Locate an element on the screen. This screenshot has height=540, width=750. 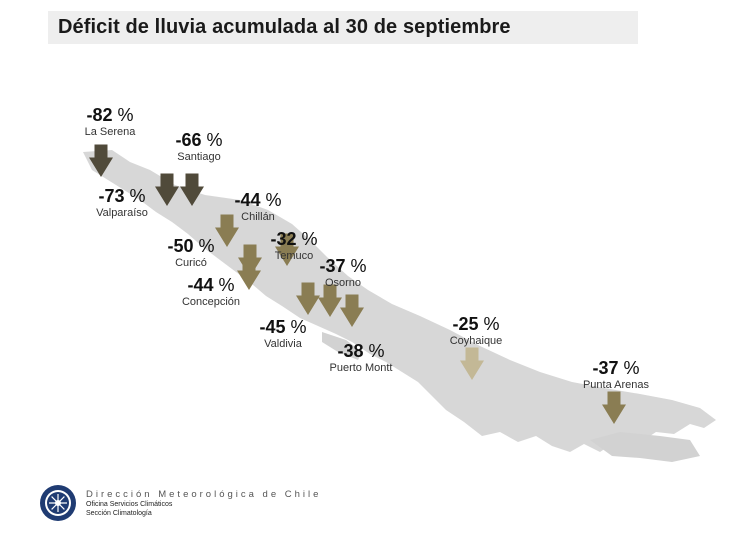
label-santiago: -66 % Santiago is located at coordinates (199, 147).